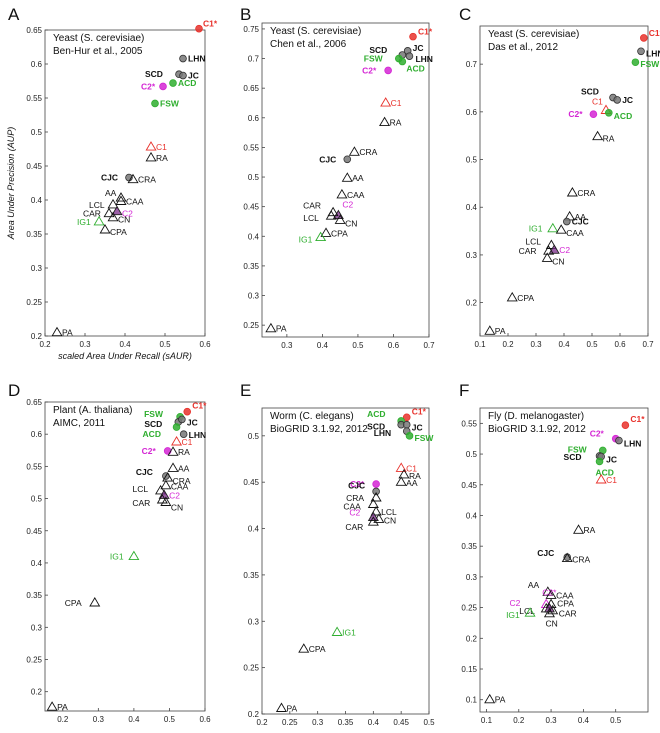 The image size is (660, 733). What do you see at coordinates (579, 529) in the screenshot?
I see `point-ra` at bounding box center [579, 529].